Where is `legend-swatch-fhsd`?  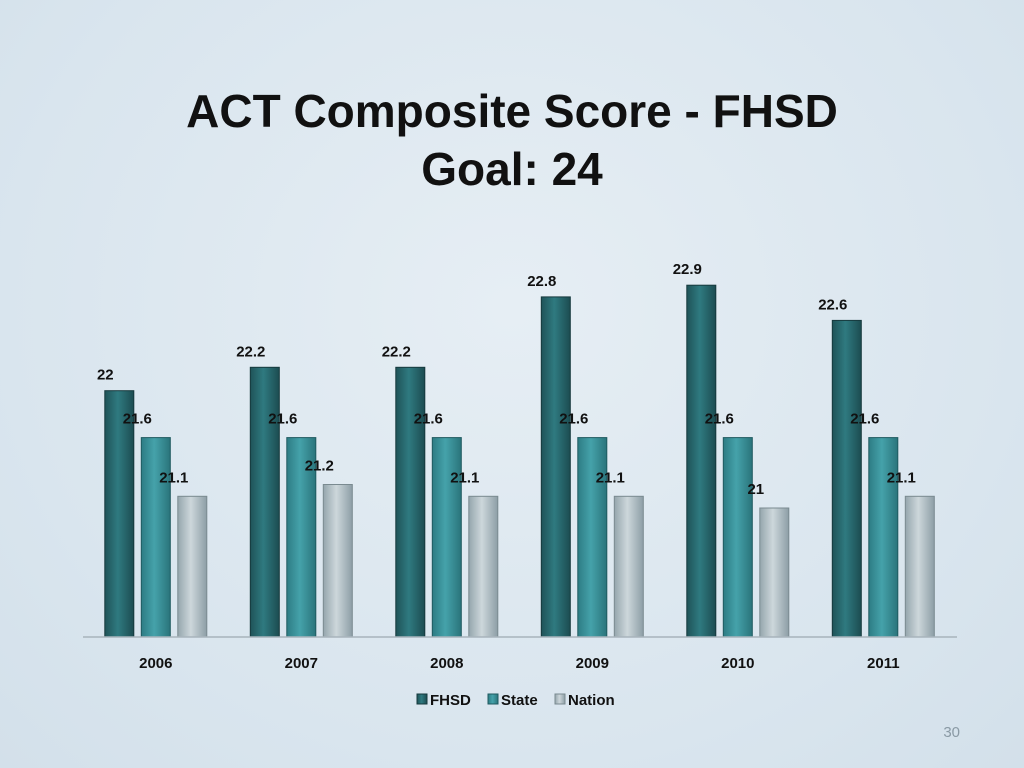
legend-swatch-fhsd is located at coordinates (422, 699).